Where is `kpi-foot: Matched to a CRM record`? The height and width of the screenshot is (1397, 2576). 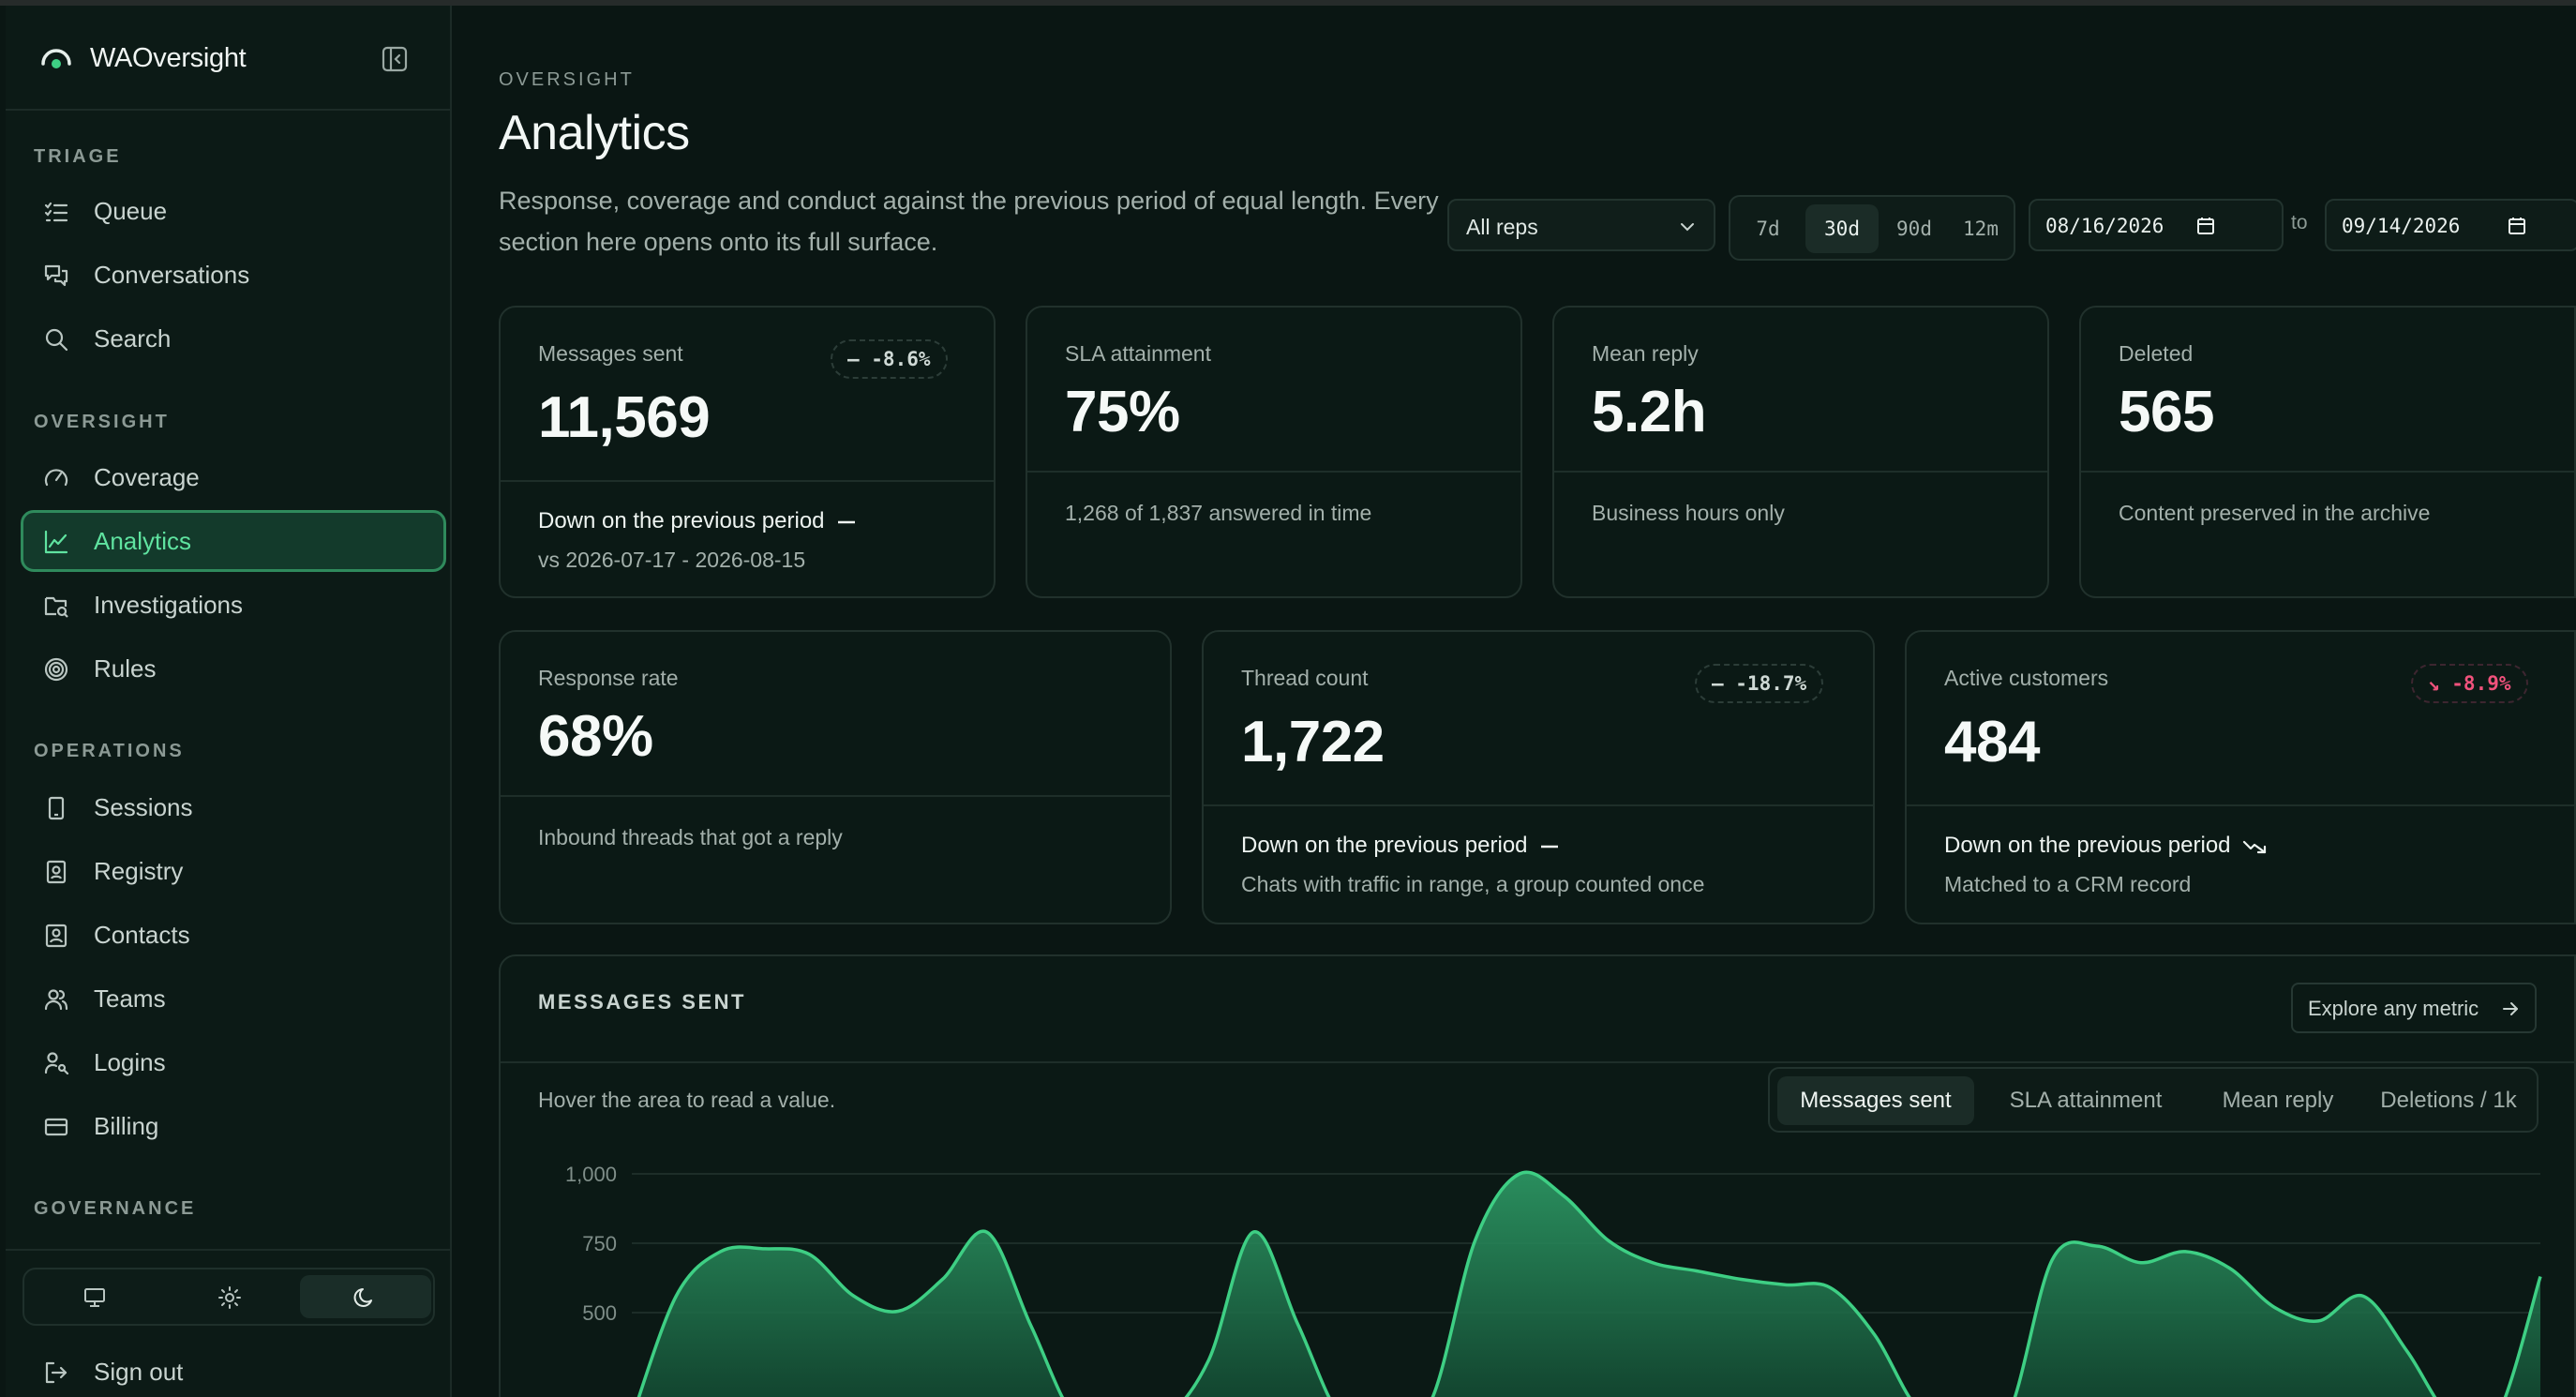 kpi-foot: Matched to a CRM record is located at coordinates (2068, 884).